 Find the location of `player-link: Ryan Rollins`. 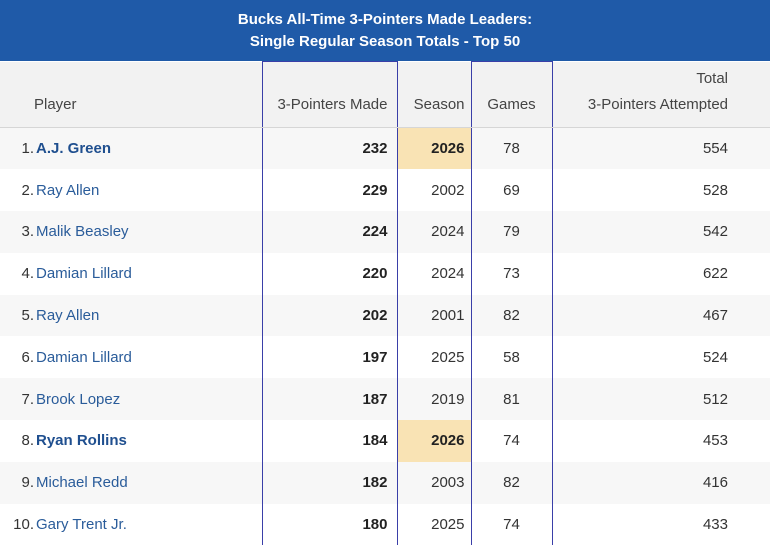

player-link: Ryan Rollins is located at coordinates (81, 441).